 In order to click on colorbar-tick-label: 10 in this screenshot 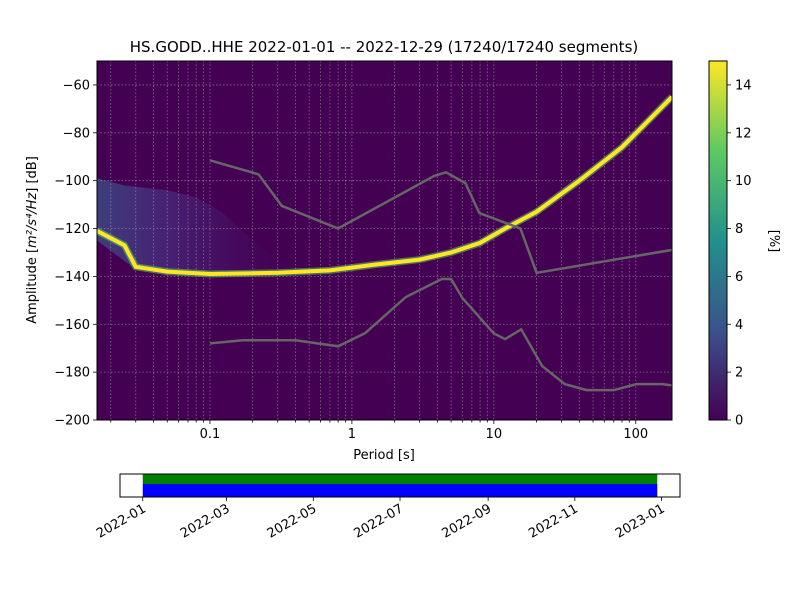, I will do `click(743, 181)`.